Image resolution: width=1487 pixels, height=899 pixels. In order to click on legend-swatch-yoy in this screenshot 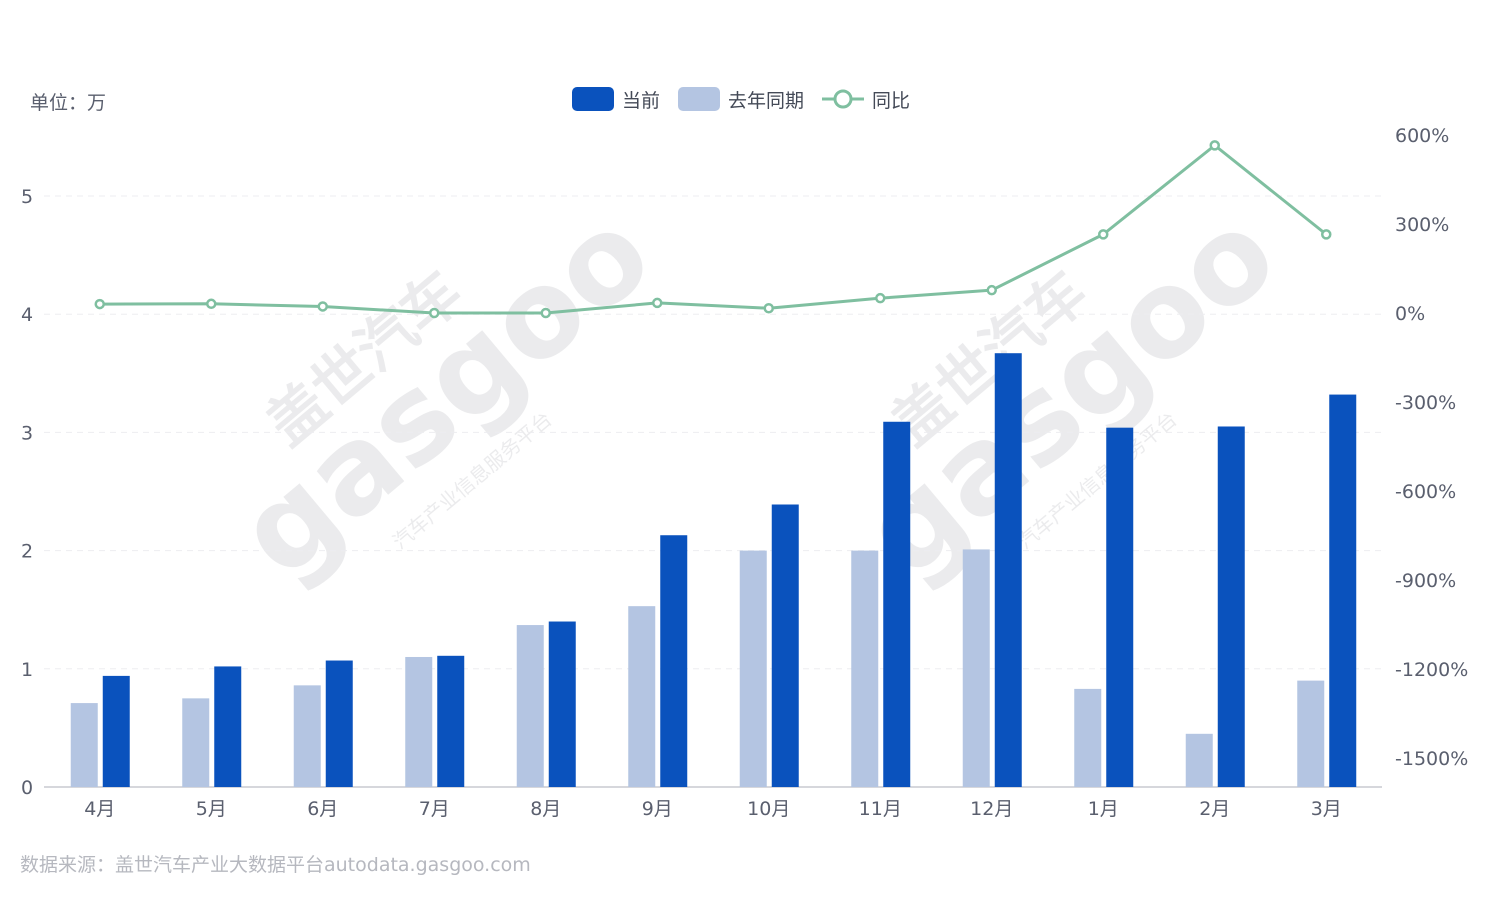, I will do `click(843, 99)`.